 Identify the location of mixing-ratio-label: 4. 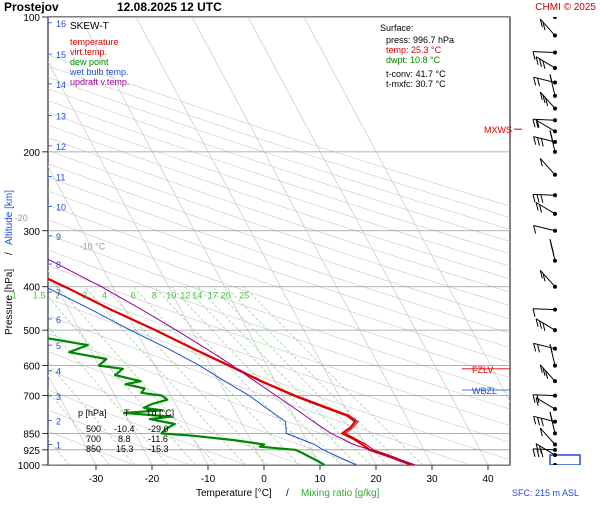
(104, 296).